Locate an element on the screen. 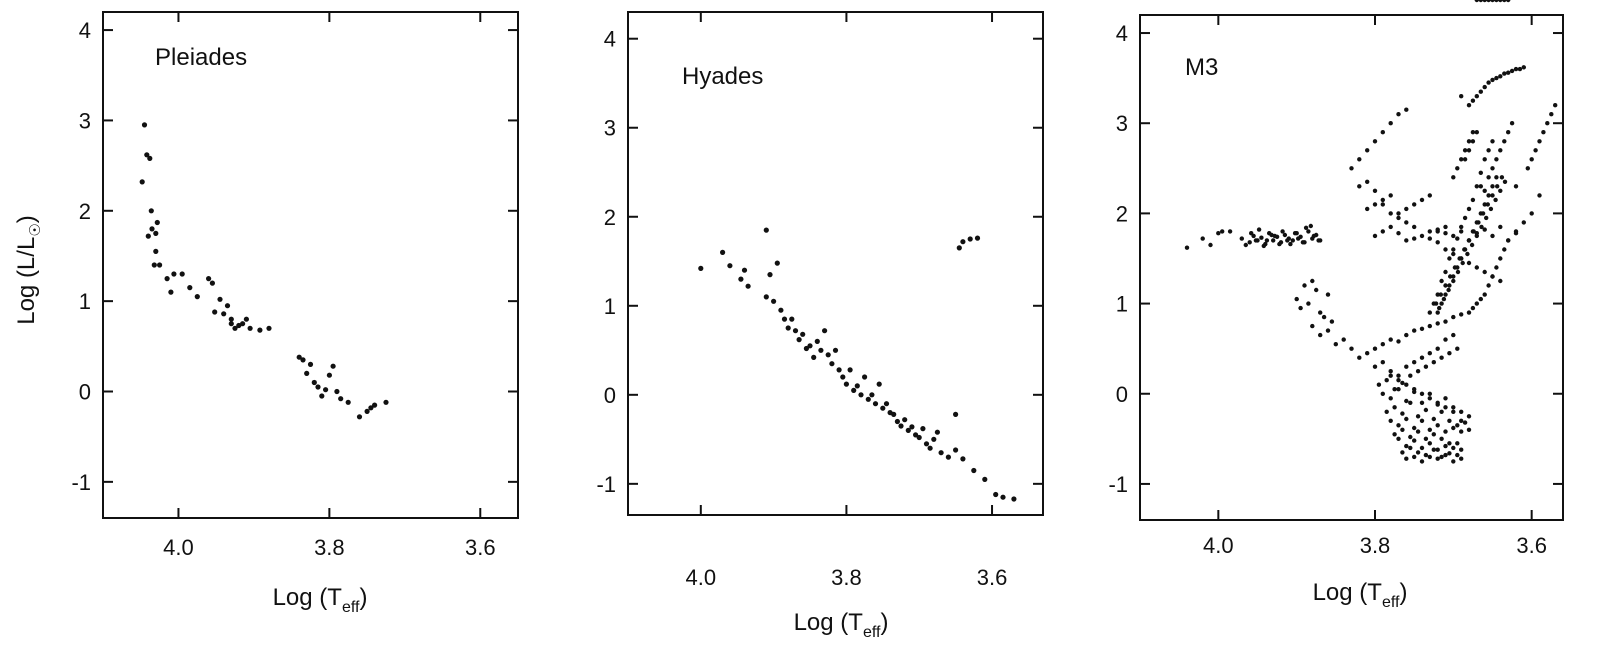 This screenshot has height=646, width=1603. x-tick-label: 3.8 is located at coordinates (1375, 545).